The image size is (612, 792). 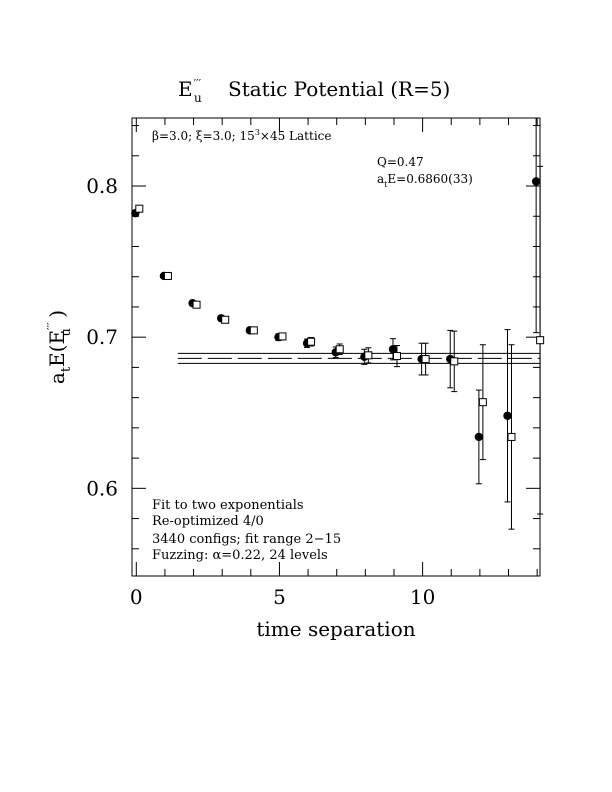 What do you see at coordinates (102, 337) in the screenshot?
I see `y-tick-label: 0.7` at bounding box center [102, 337].